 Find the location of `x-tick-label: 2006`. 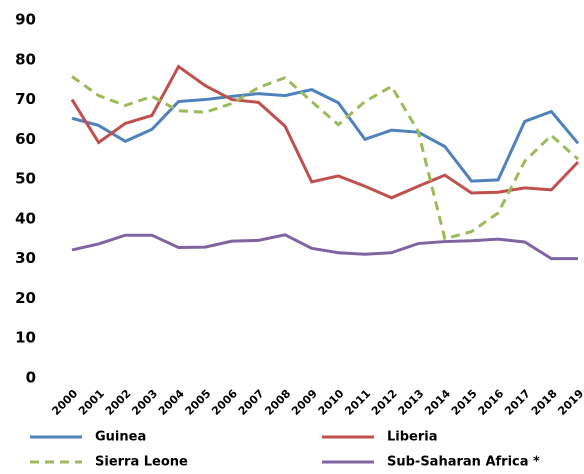

x-tick-label: 2006 is located at coordinates (224, 402).